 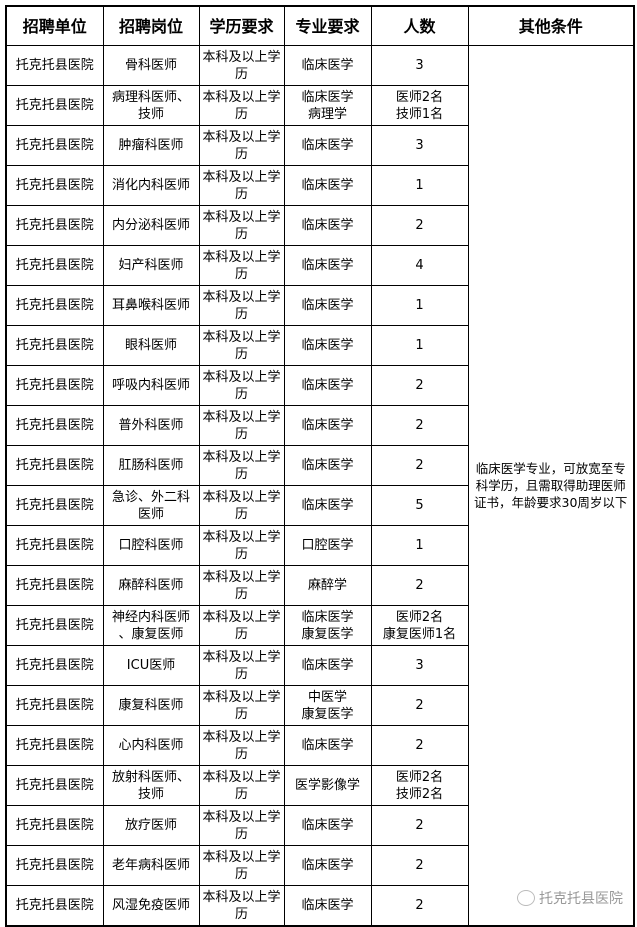 I want to click on table-row: 托克托县医院 肛肠科医师 本科及以上学历 临床医学 2, so click(x=319, y=465).